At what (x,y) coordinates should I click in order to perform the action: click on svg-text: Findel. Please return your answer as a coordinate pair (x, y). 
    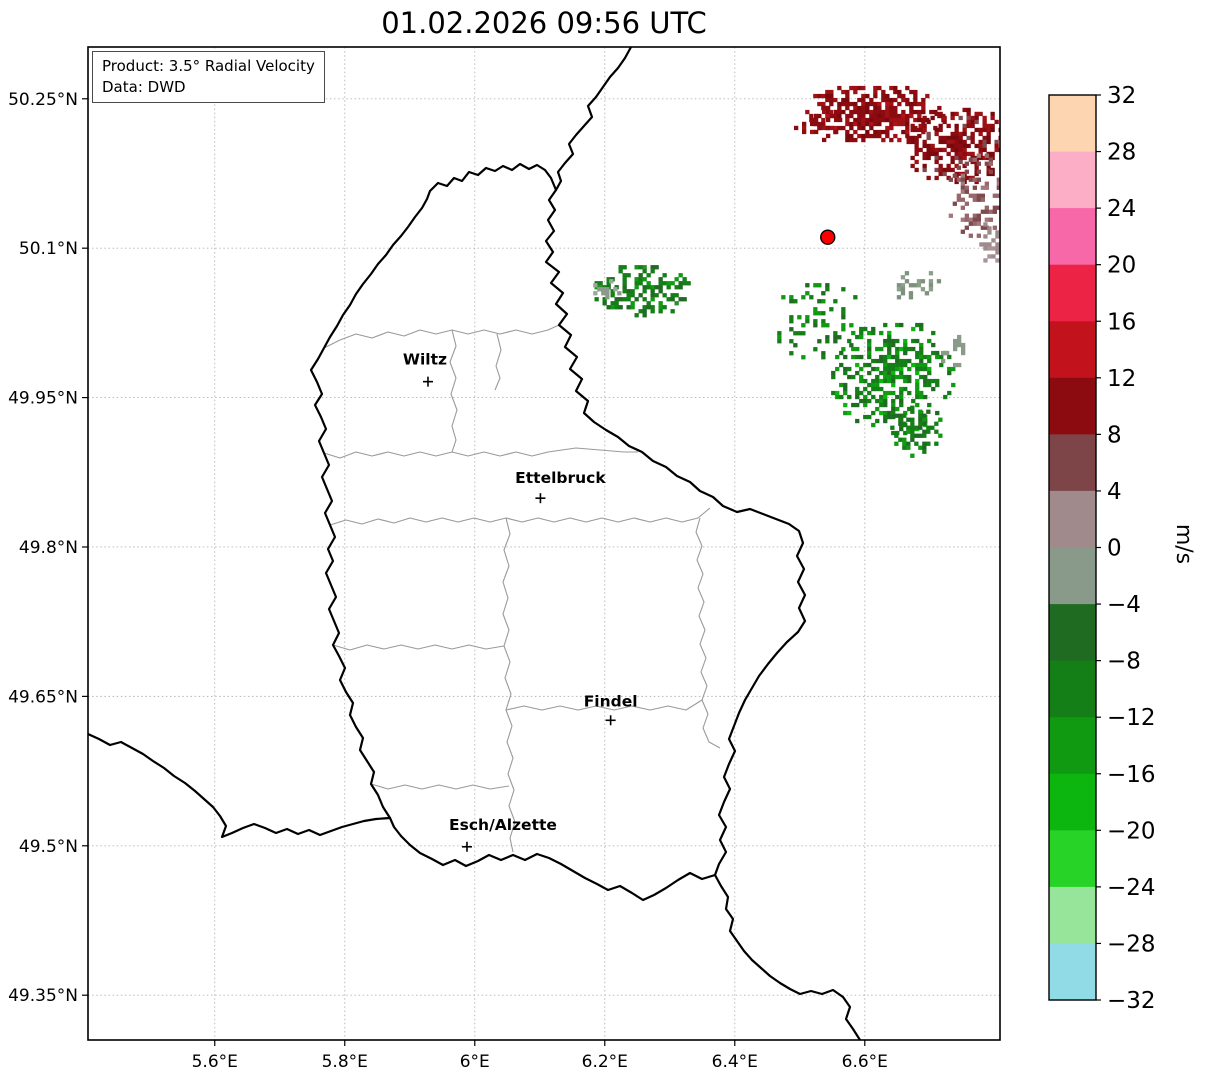
    Looking at the image, I should click on (611, 701).